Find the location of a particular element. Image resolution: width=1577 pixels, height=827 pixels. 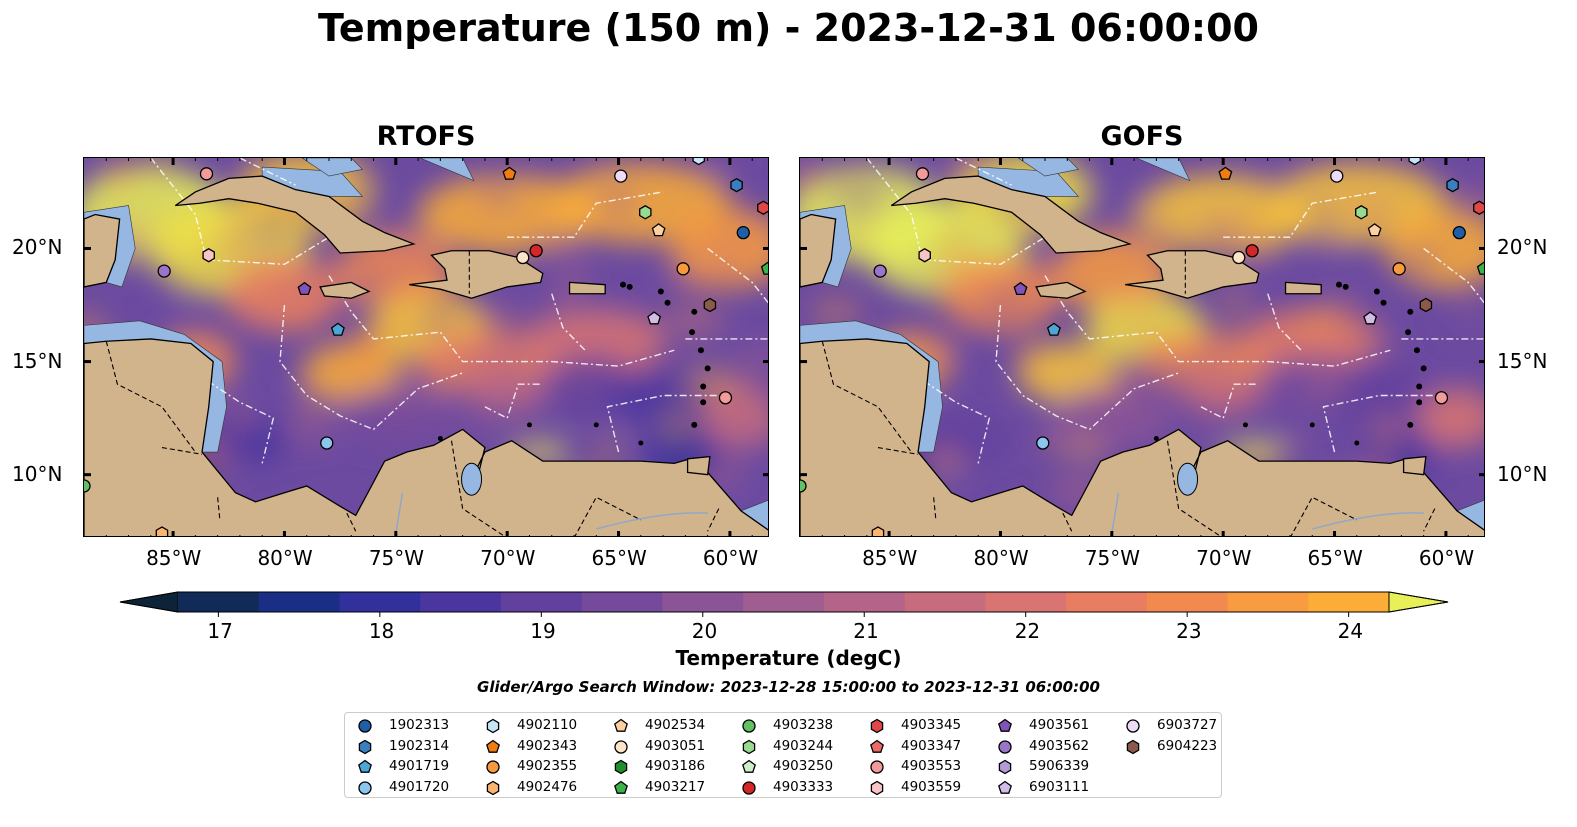

colorbar-tick-label: 22 is located at coordinates (1027, 631).